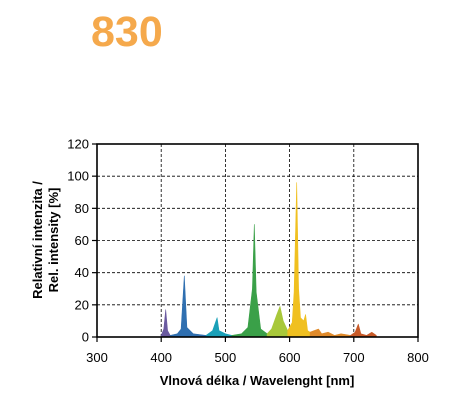 Image resolution: width=453 pixels, height=407 pixels. What do you see at coordinates (97, 357) in the screenshot?
I see `x-tick-label-300: 300` at bounding box center [97, 357].